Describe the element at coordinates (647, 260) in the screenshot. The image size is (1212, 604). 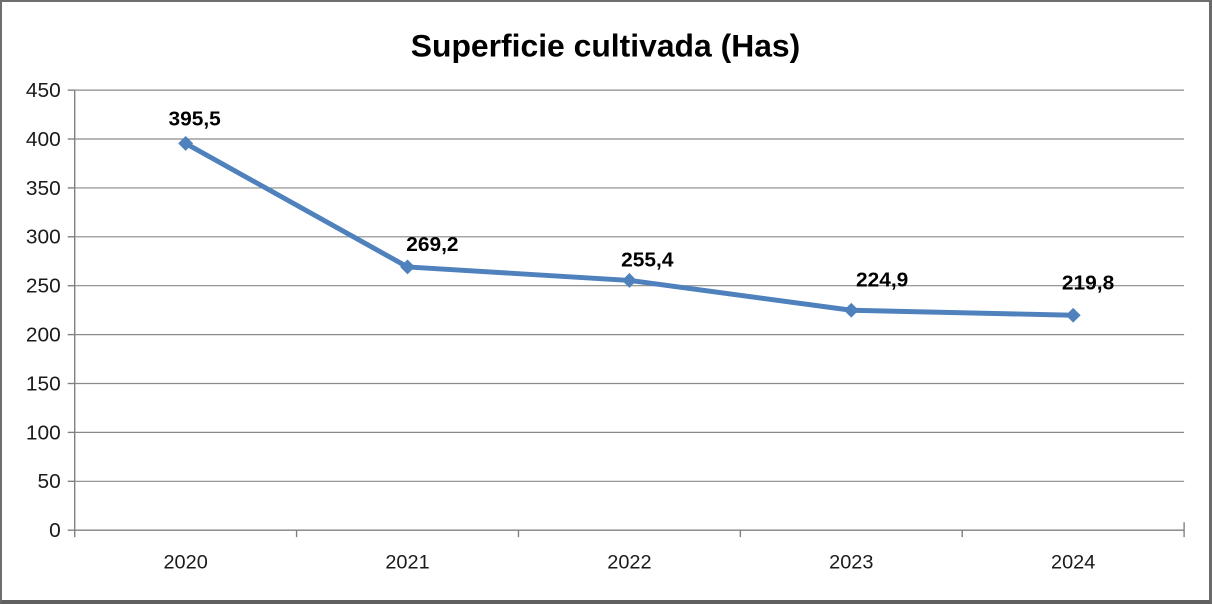
I see `data-point-label-2022: 255,4` at that location.